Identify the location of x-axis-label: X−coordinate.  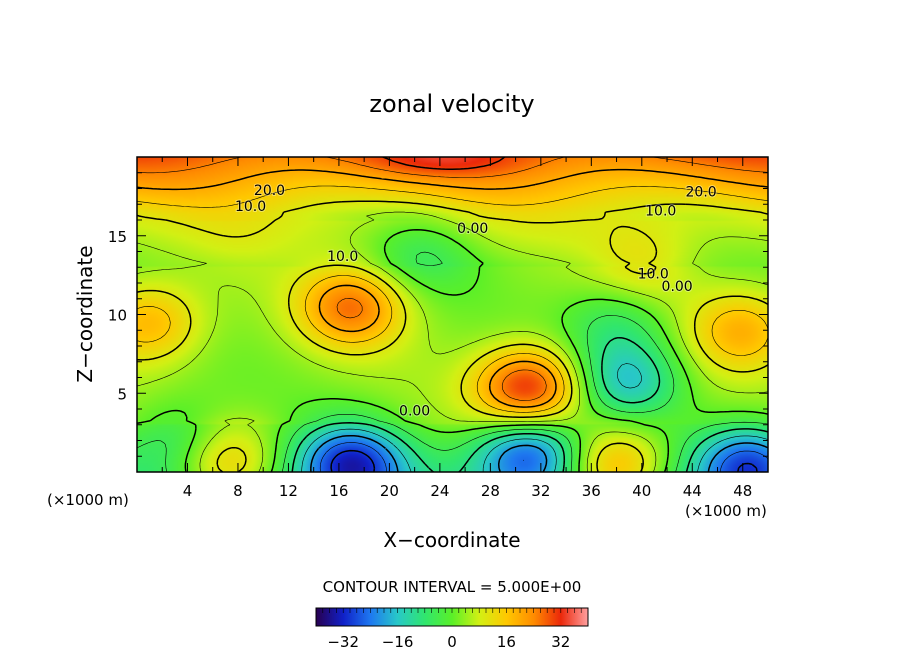
(451, 540).